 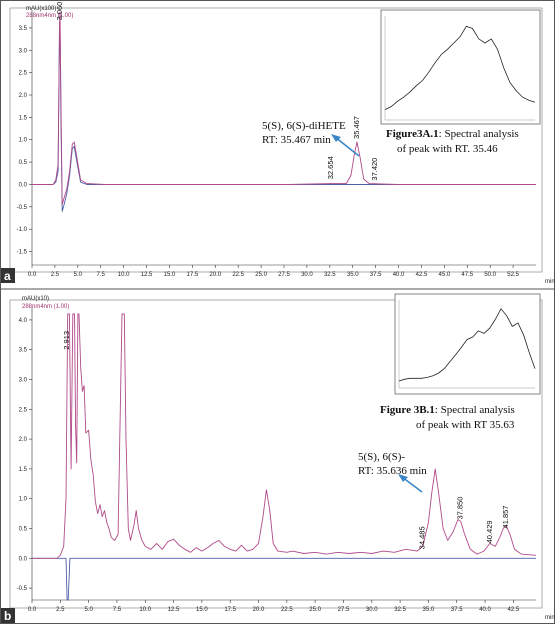 I want to click on panel-a-xlabel: min, so click(x=550, y=282).